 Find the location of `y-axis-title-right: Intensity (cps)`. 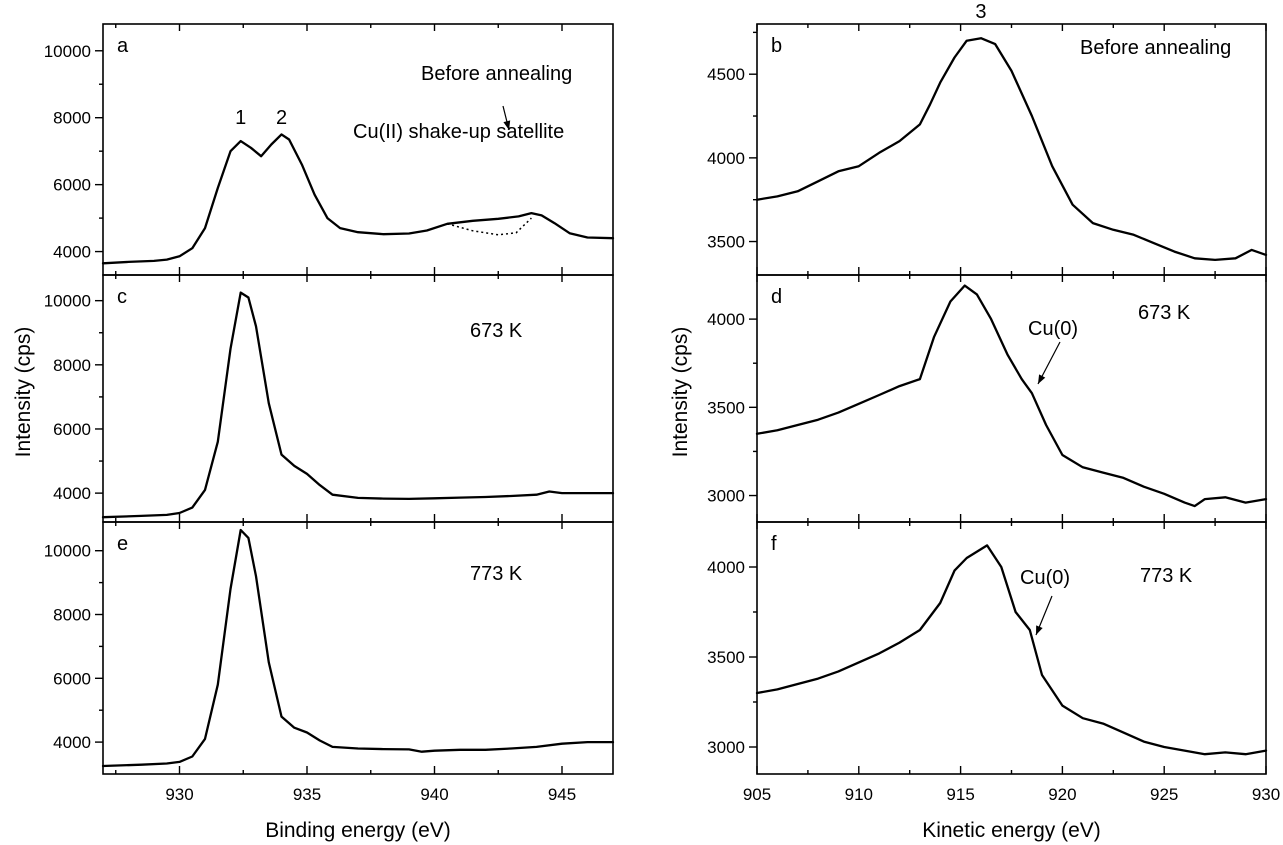

y-axis-title-right: Intensity (cps) is located at coordinates (680, 392).